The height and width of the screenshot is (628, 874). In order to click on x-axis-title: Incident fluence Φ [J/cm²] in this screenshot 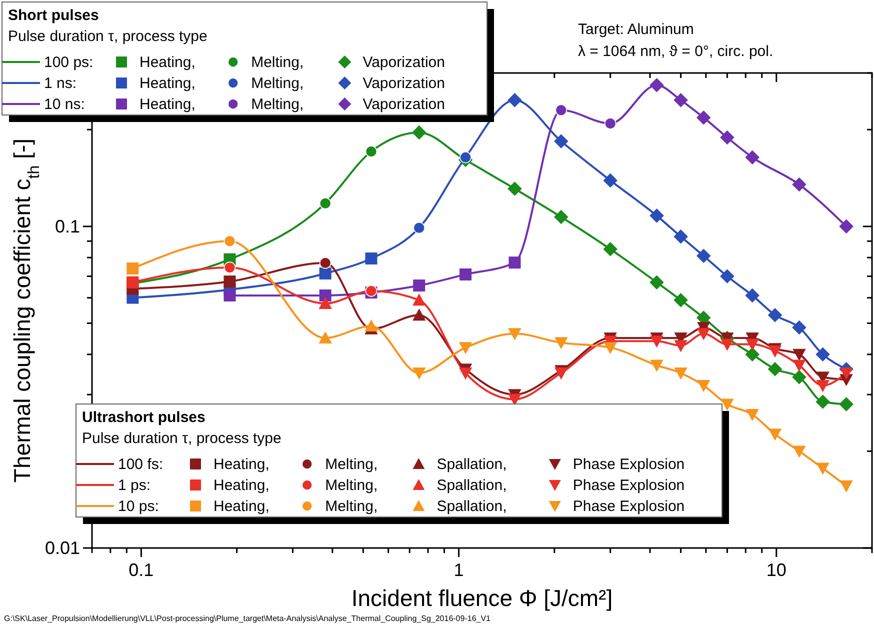, I will do `click(482, 598)`.